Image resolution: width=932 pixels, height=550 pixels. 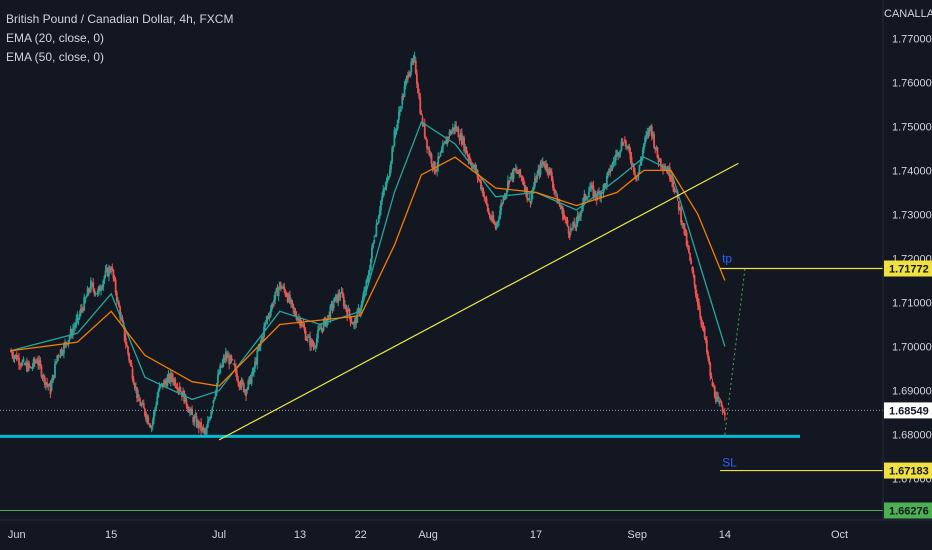 I want to click on ema20-legend: EMA (20, close, 0), so click(x=55, y=38).